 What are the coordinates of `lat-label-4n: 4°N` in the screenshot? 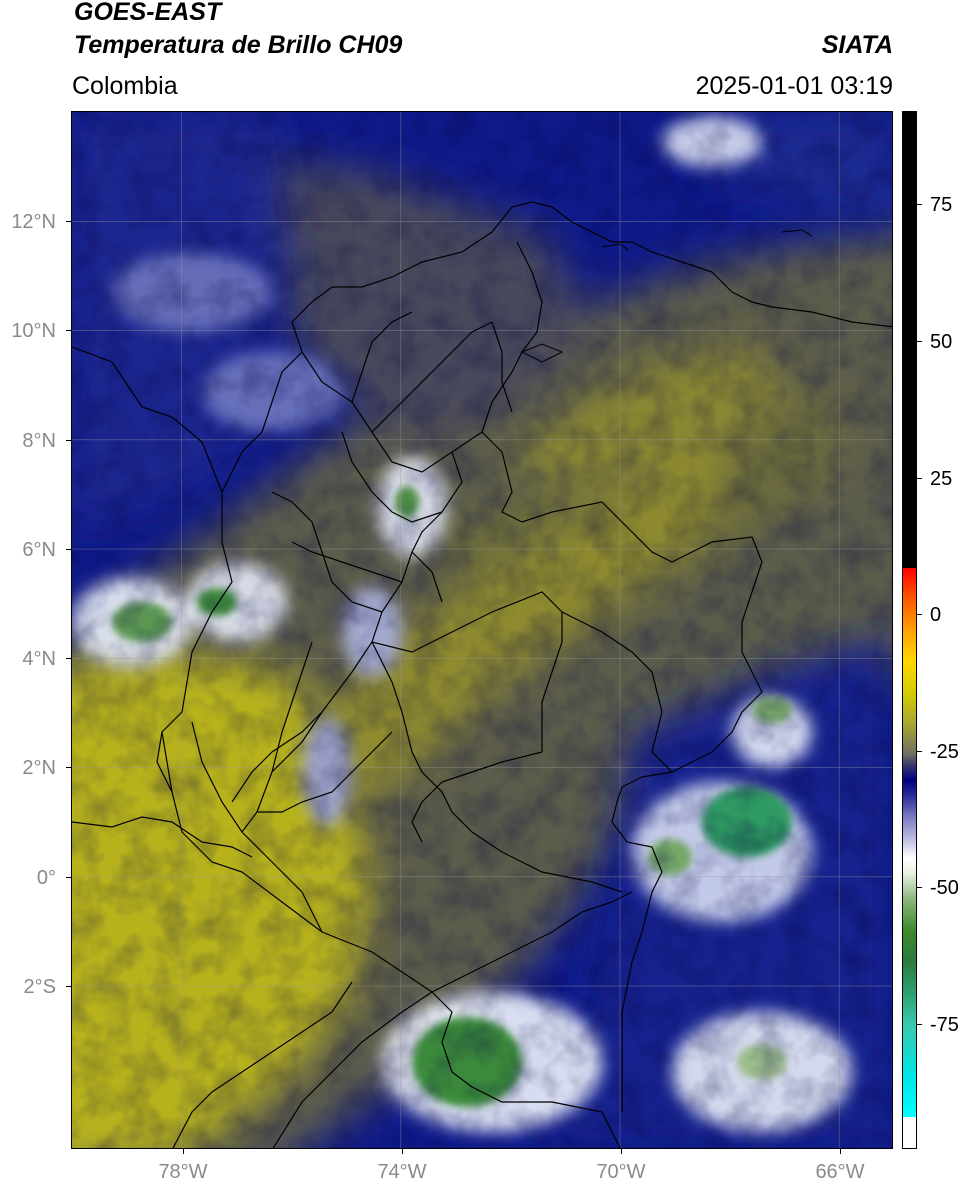 It's located at (39, 659).